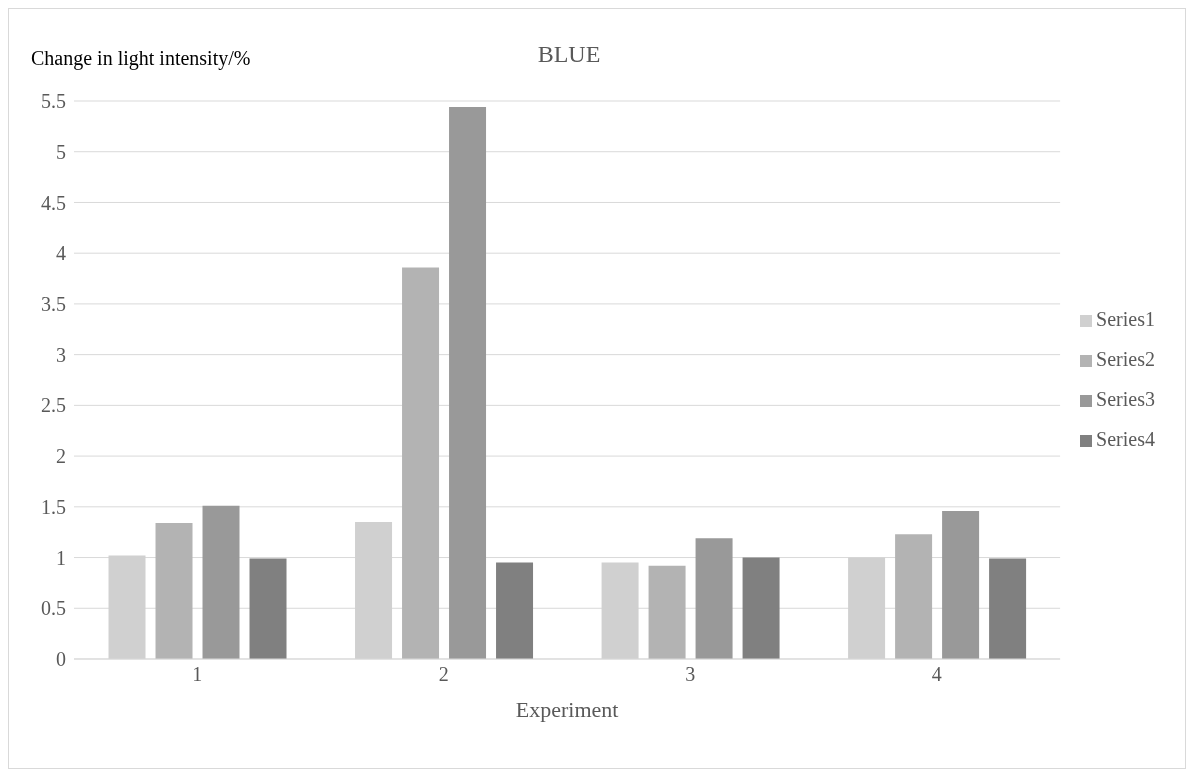  Describe the element at coordinates (61, 354) in the screenshot. I see `y-tick-label: 3` at that location.